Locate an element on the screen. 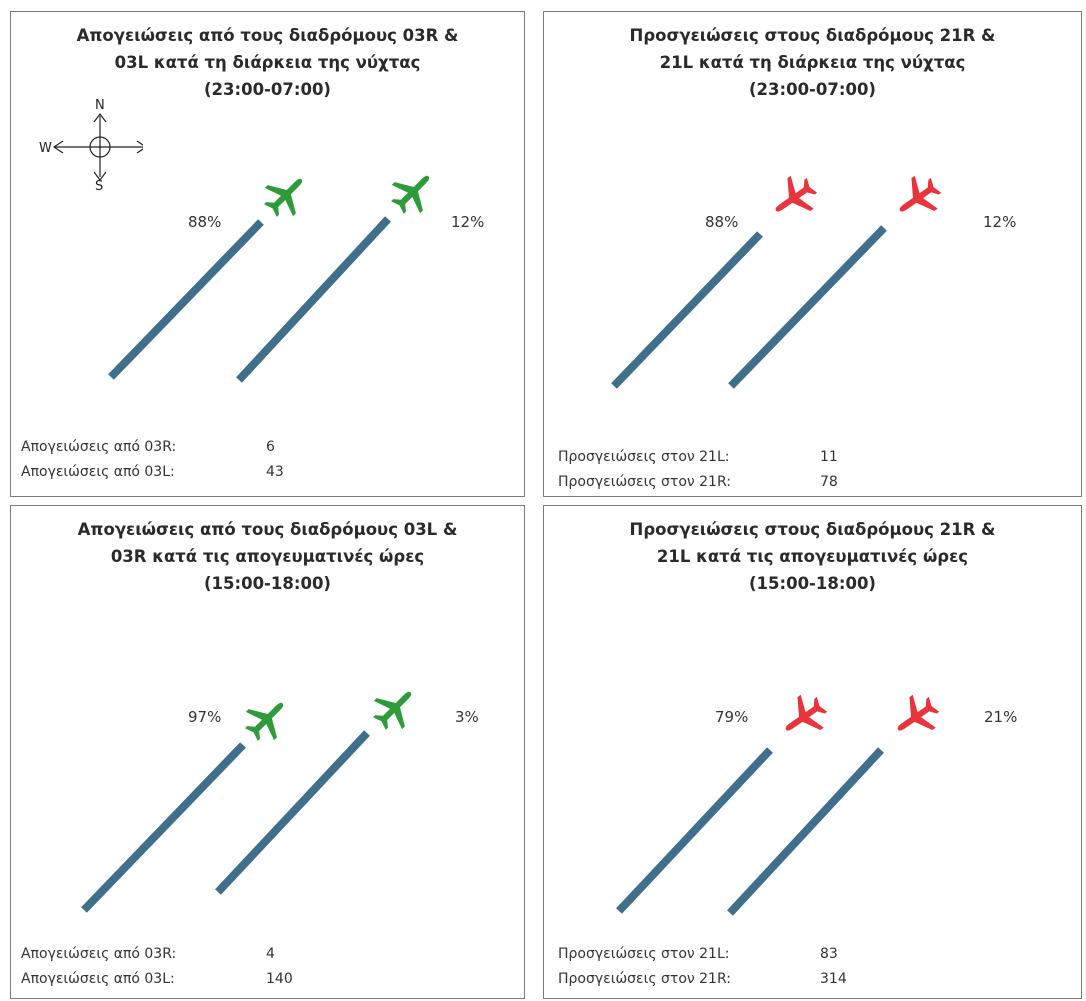 The width and height of the screenshot is (1086, 1001). stat-row: Απογειώσεις από 03R: 6 is located at coordinates (148, 447).